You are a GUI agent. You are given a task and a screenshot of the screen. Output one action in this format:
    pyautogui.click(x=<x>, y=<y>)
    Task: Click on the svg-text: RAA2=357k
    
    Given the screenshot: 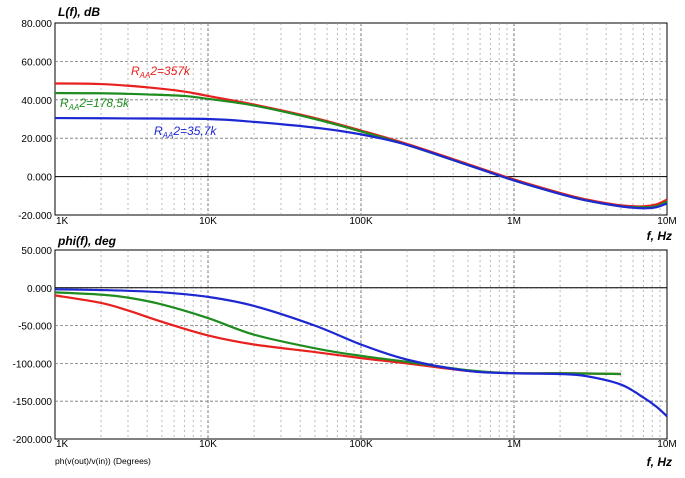 What is the action you would take?
    pyautogui.click(x=161, y=72)
    